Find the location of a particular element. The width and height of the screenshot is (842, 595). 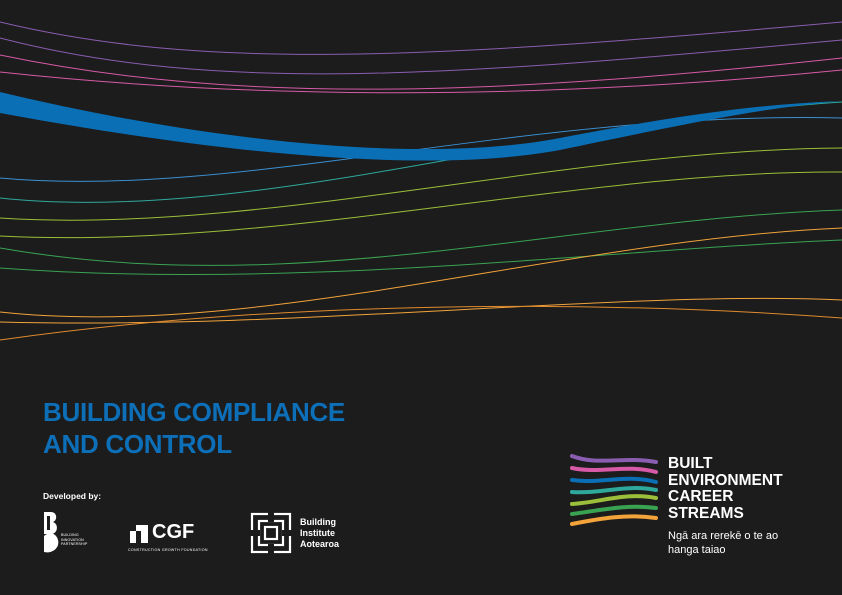

stream-teal is located at coordinates (614, 490).